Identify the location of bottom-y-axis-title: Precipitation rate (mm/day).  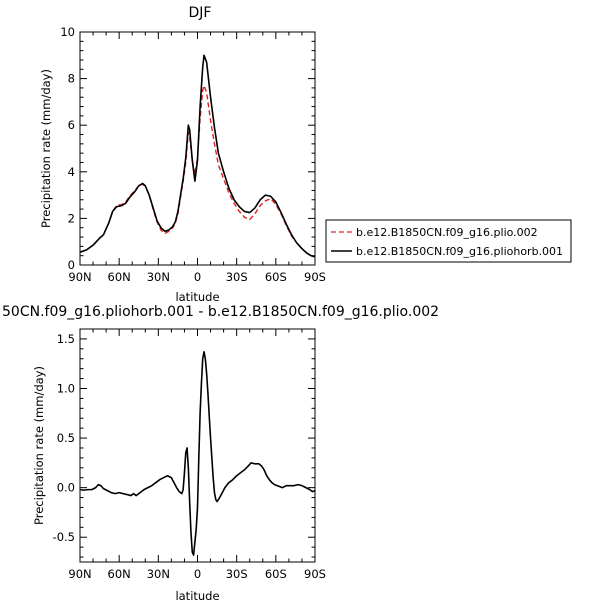
(39, 445).